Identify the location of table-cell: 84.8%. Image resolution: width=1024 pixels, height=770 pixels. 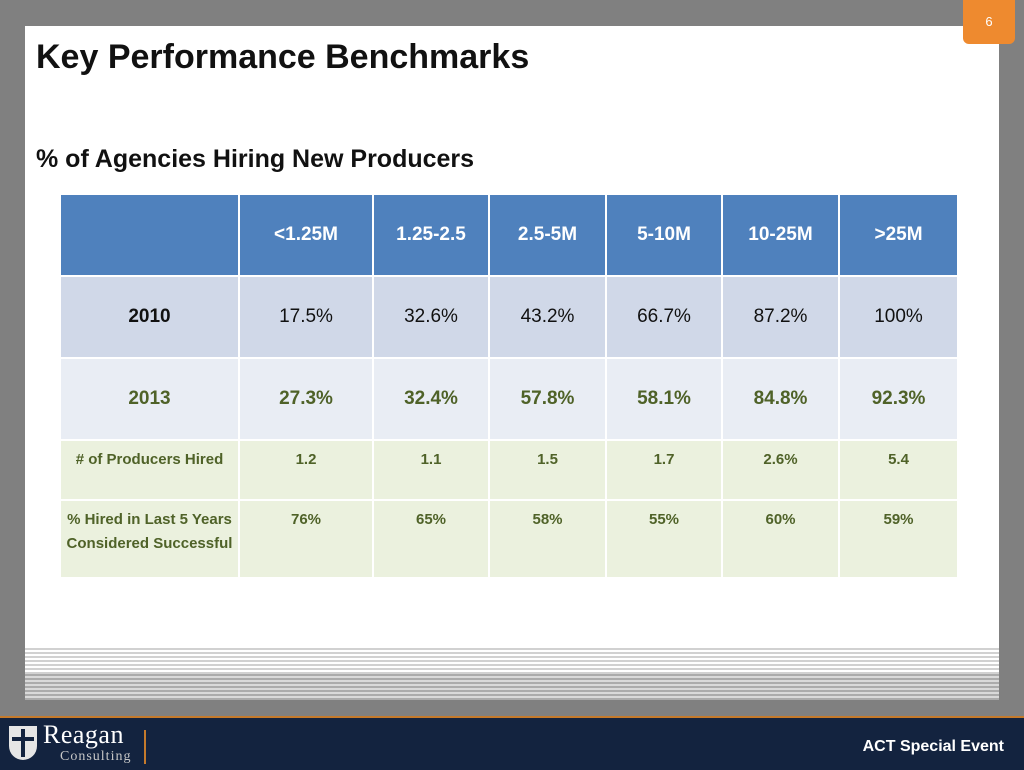
(780, 399).